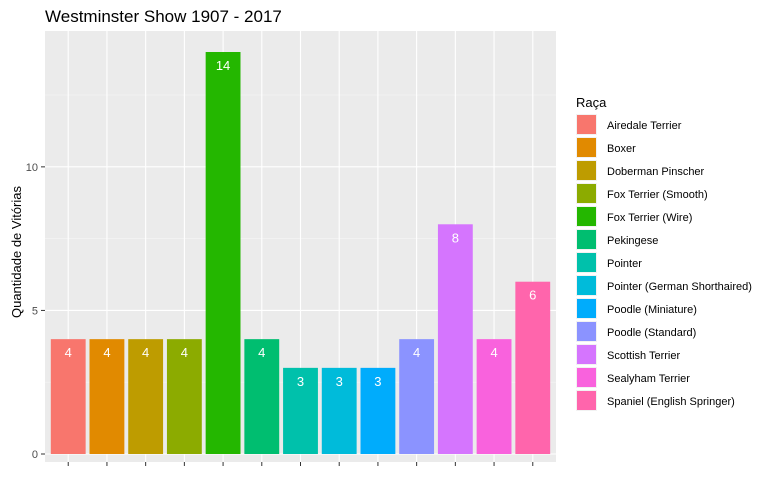 The height and width of the screenshot is (484, 776). What do you see at coordinates (300, 464) in the screenshot?
I see `x-axis` at bounding box center [300, 464].